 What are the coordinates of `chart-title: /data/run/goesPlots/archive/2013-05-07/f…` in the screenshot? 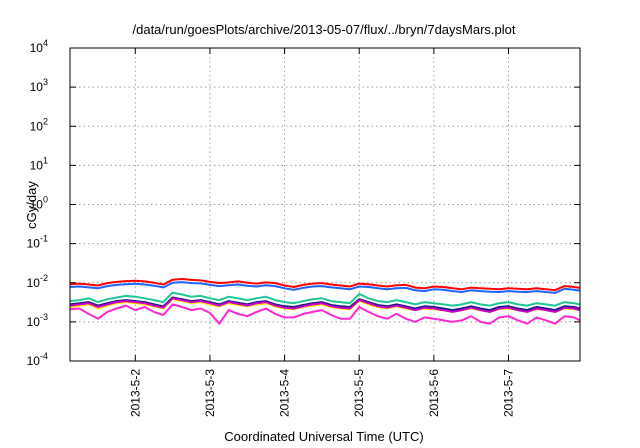 It's located at (324, 29).